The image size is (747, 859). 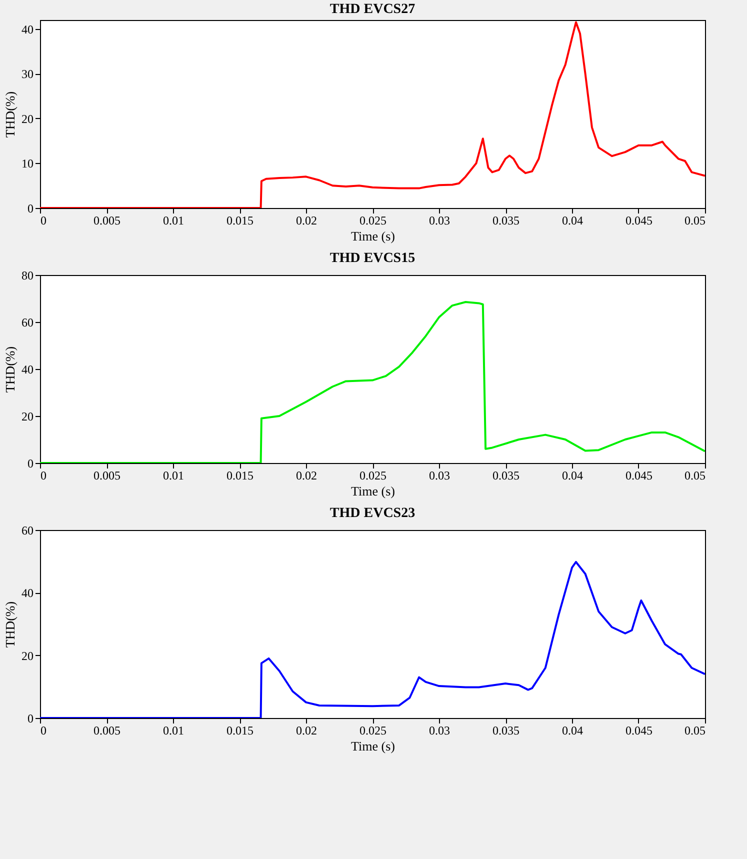 I want to click on chart-title: THD EVCS27, so click(x=373, y=9).